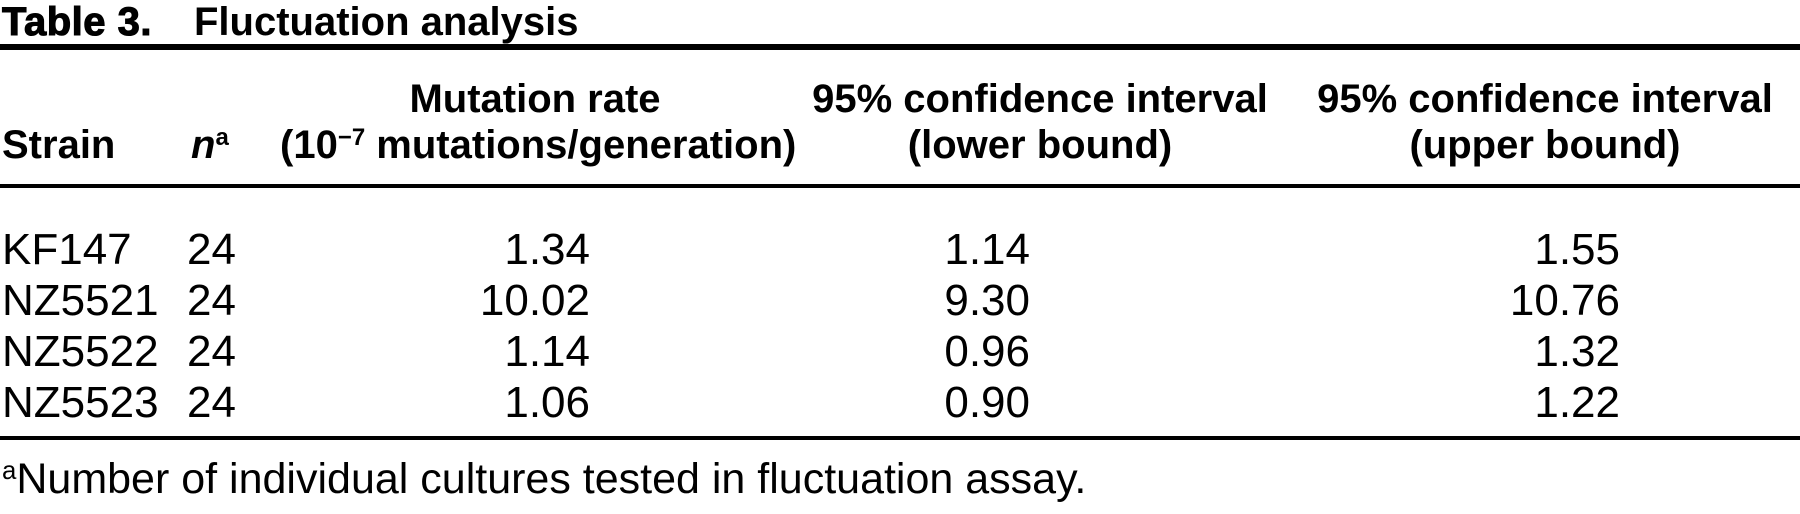 The image size is (1800, 514). I want to click on col-header-ci-upper-line2: (upper bound), so click(1545, 145).